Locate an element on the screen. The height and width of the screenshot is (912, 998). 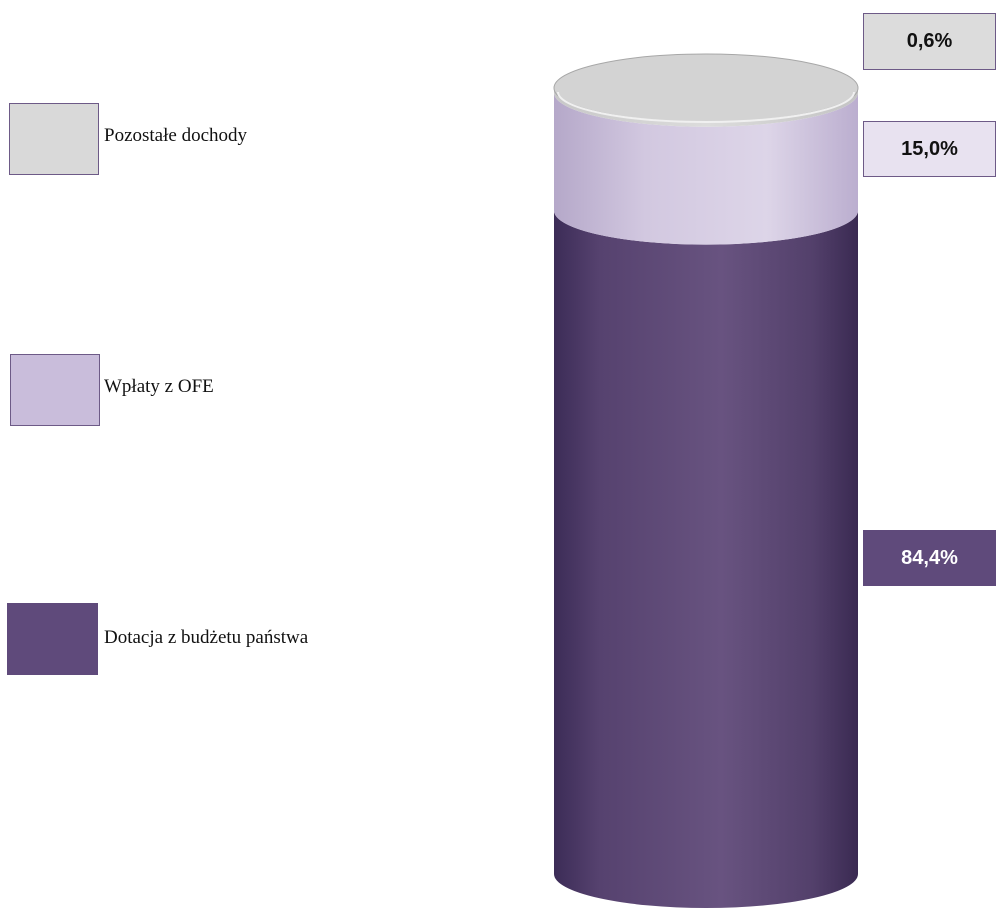
cylinder-segment-ofe is located at coordinates (706, 168).